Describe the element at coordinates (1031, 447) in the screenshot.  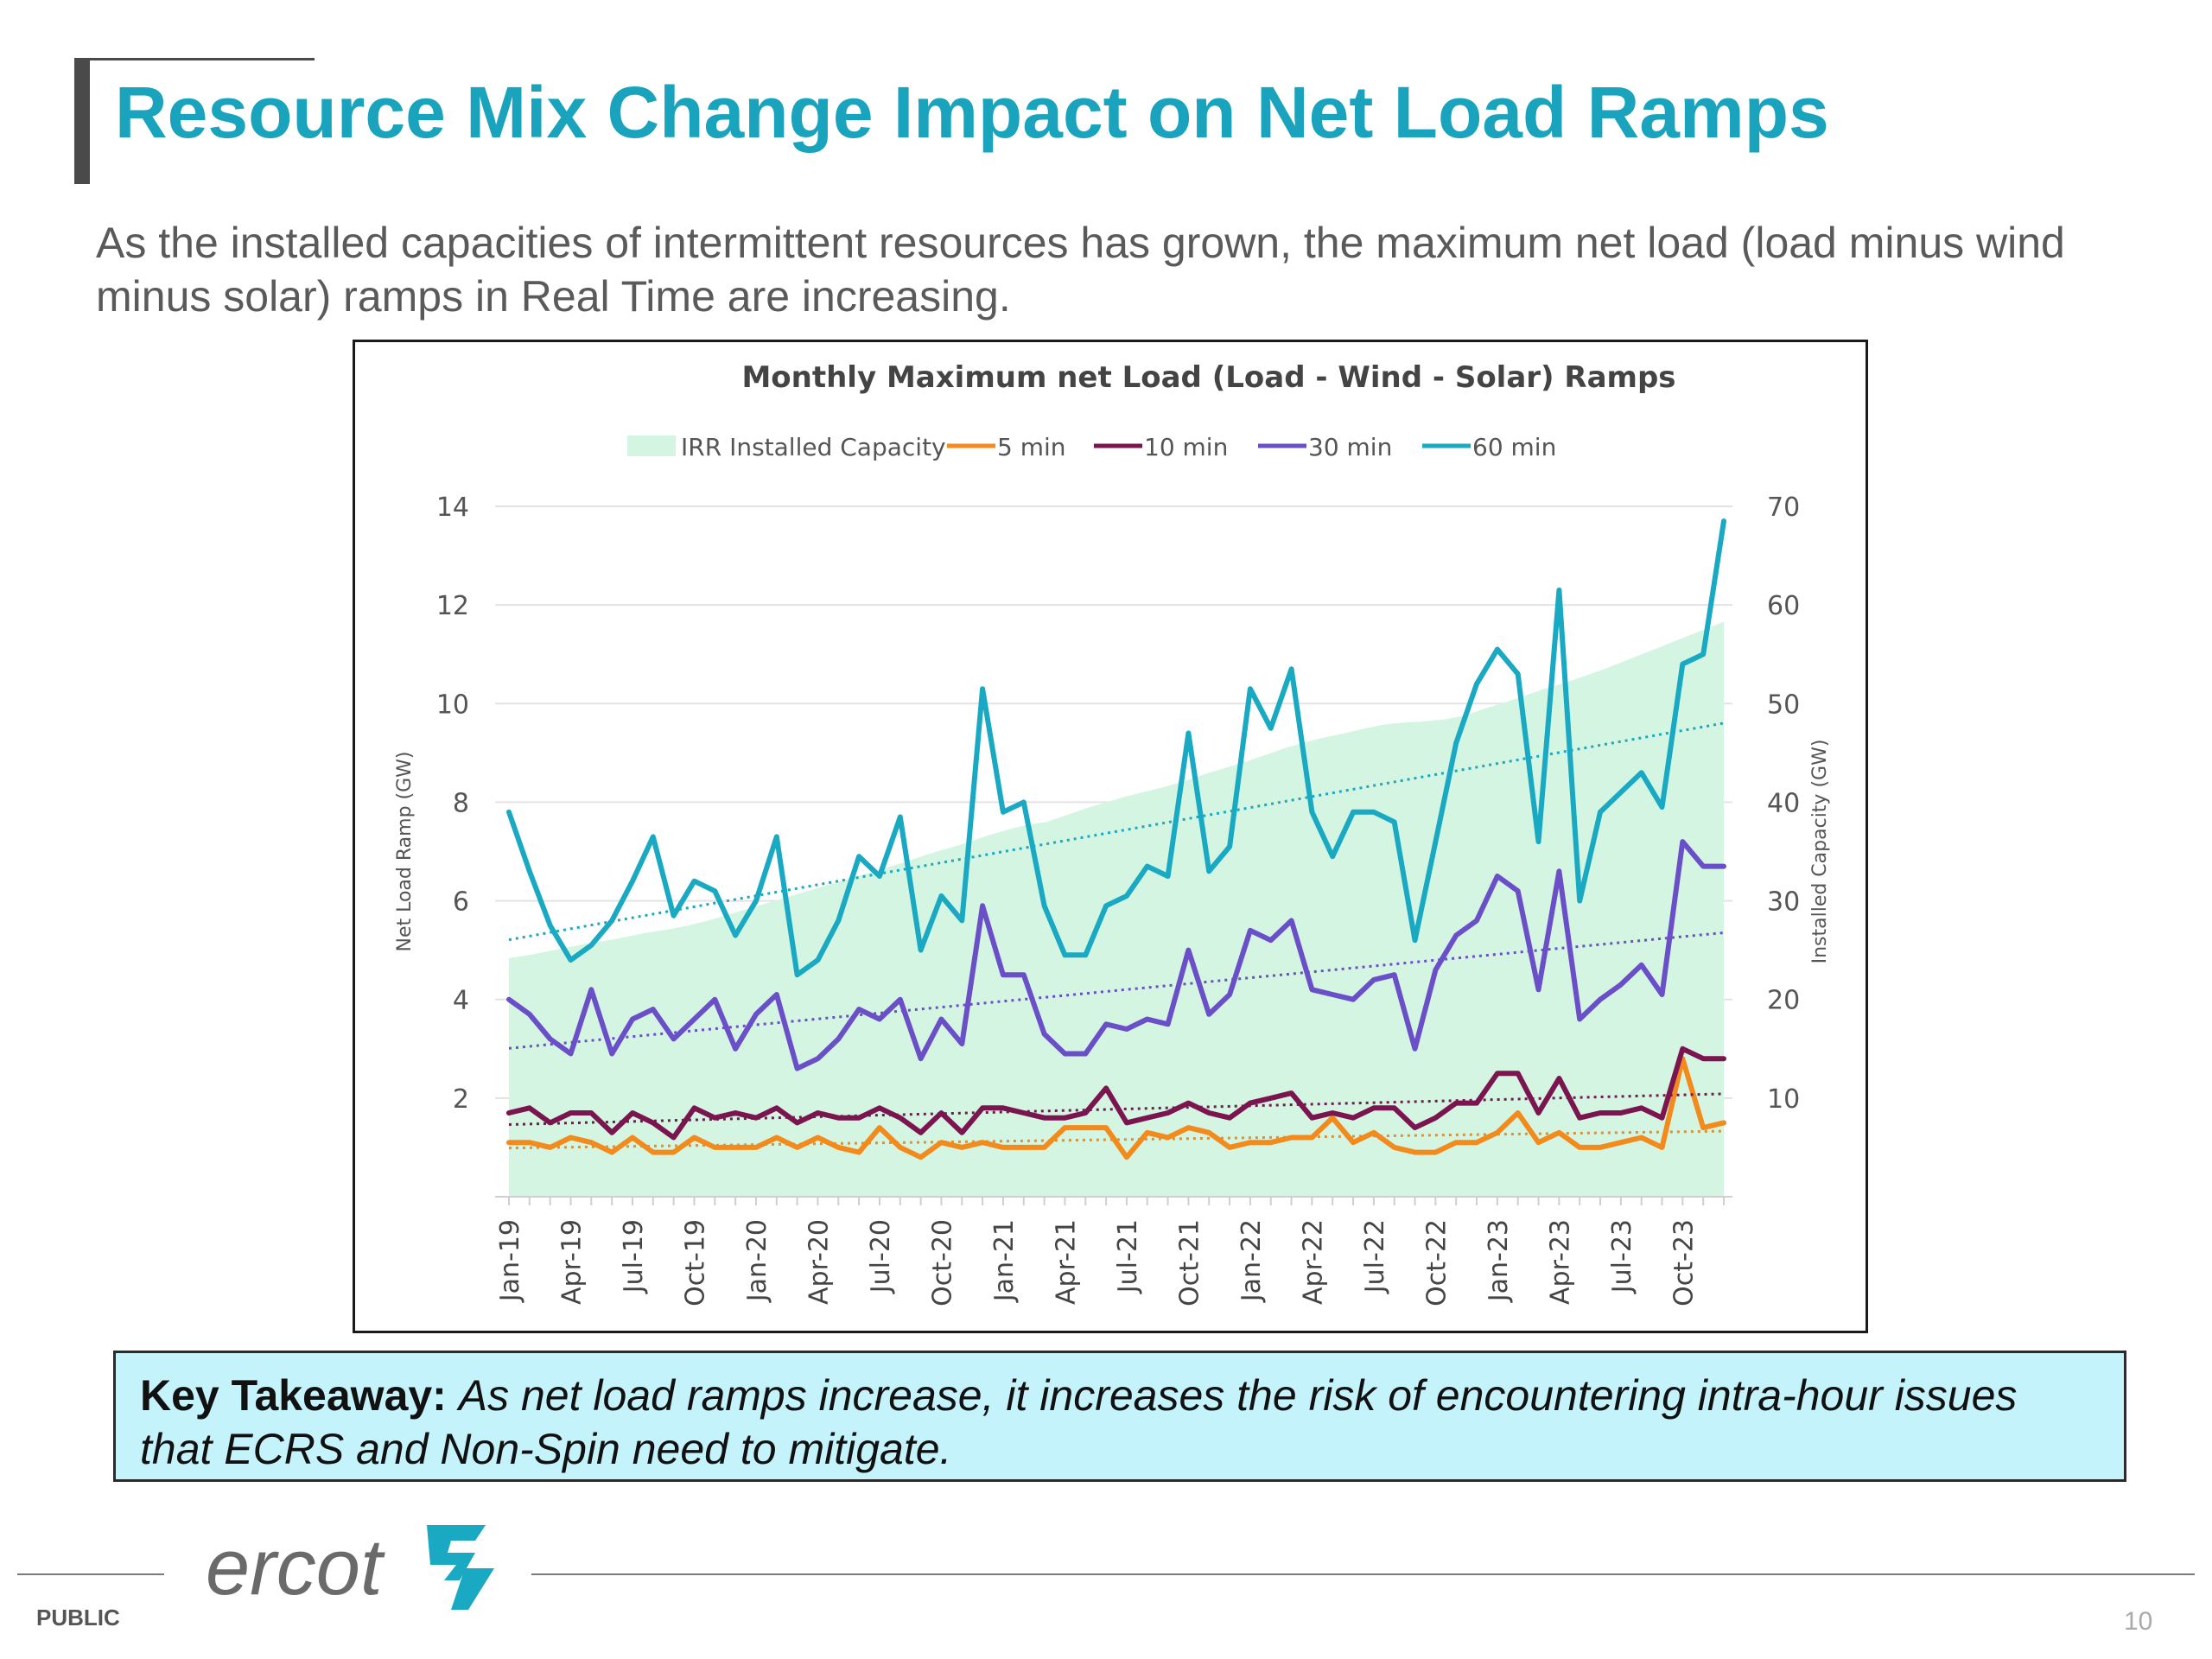
I see `legend-label-5-min: 5 min` at that location.